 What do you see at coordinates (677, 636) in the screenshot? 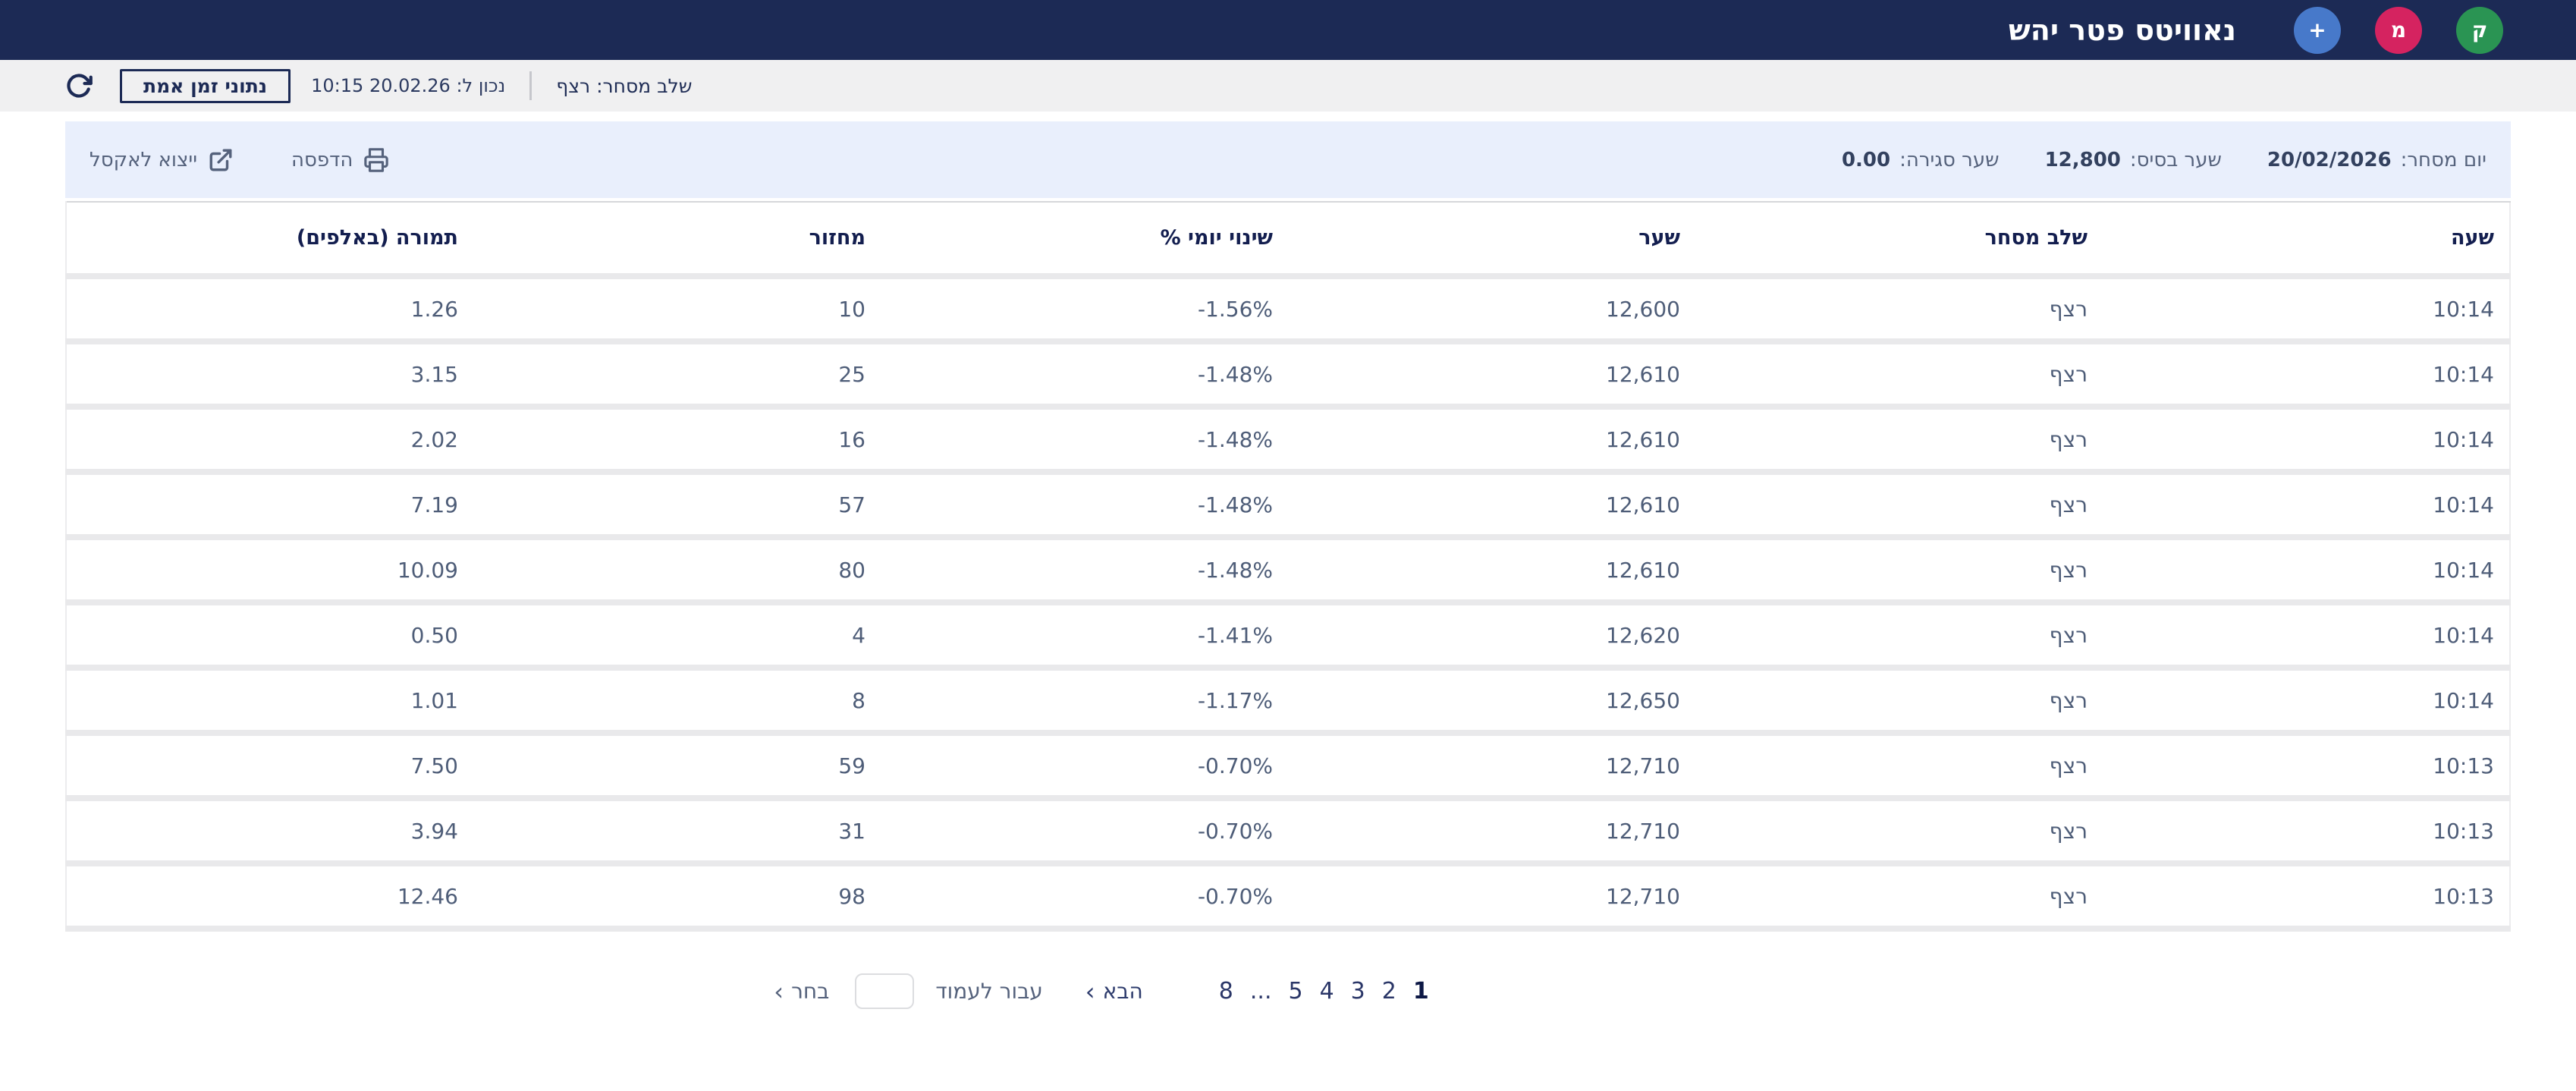
I see `cell-volume: 4` at bounding box center [677, 636].